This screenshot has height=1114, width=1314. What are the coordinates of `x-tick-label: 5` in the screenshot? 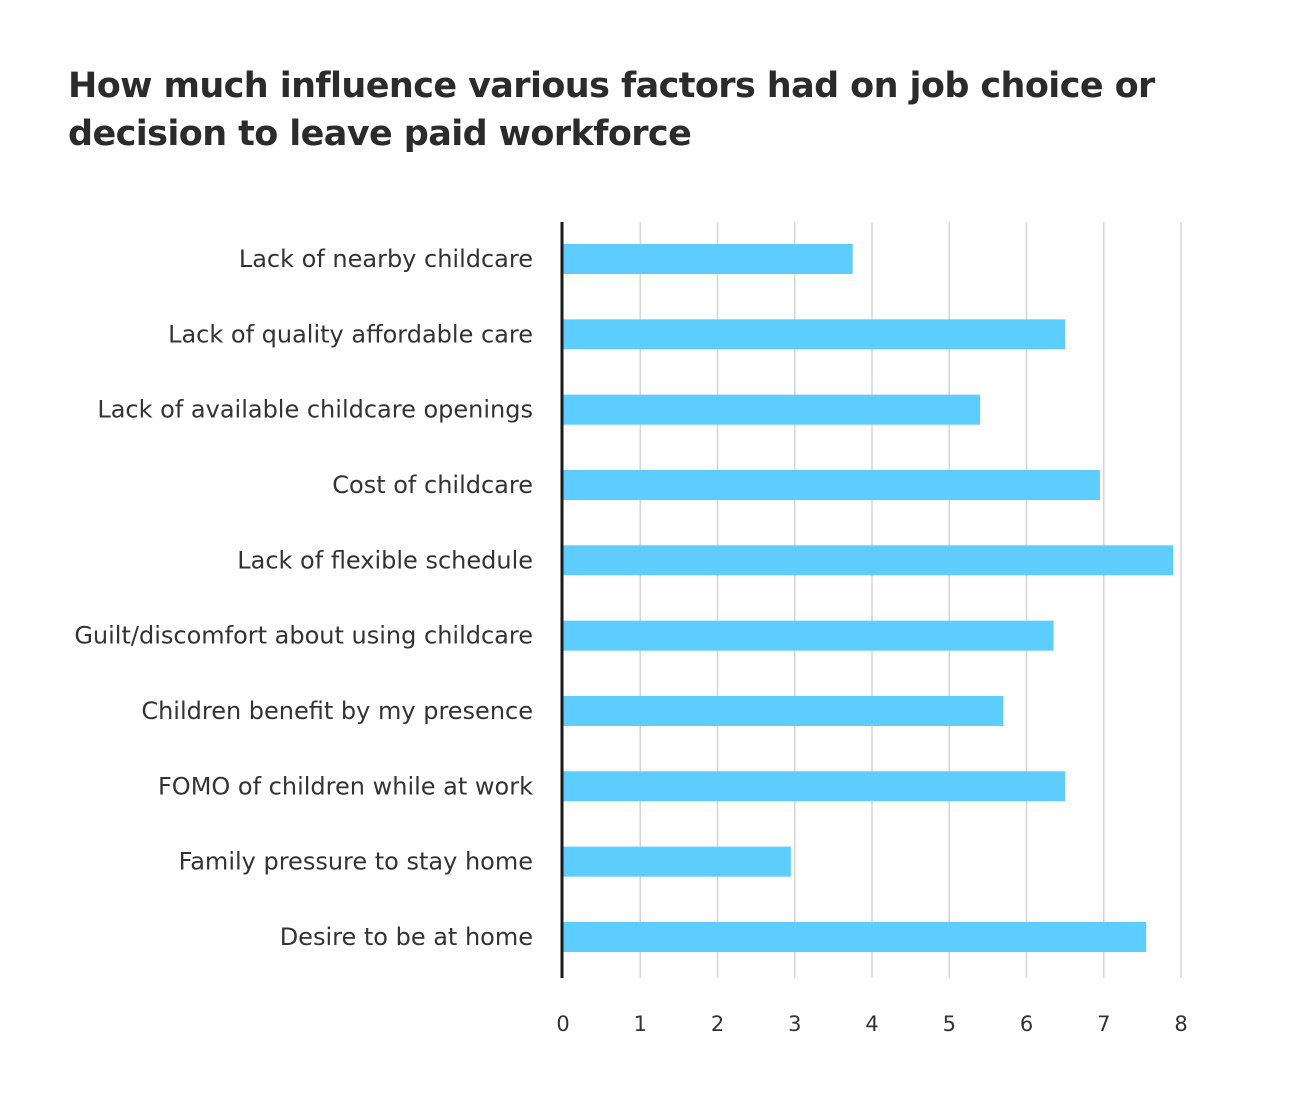 It's located at (949, 1024).